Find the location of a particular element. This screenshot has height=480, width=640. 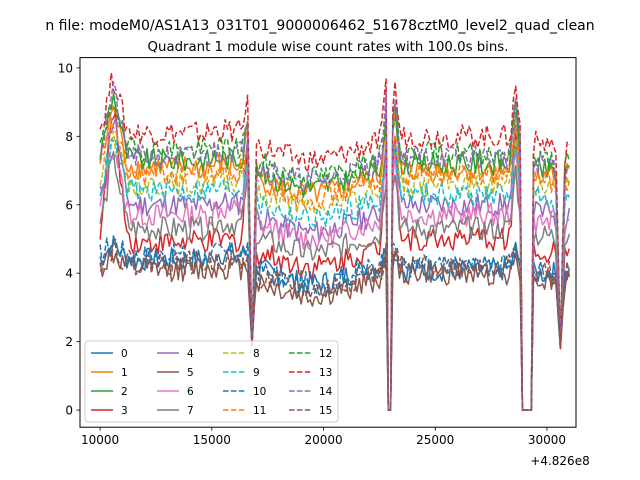

legend-label: 3 is located at coordinates (124, 411).